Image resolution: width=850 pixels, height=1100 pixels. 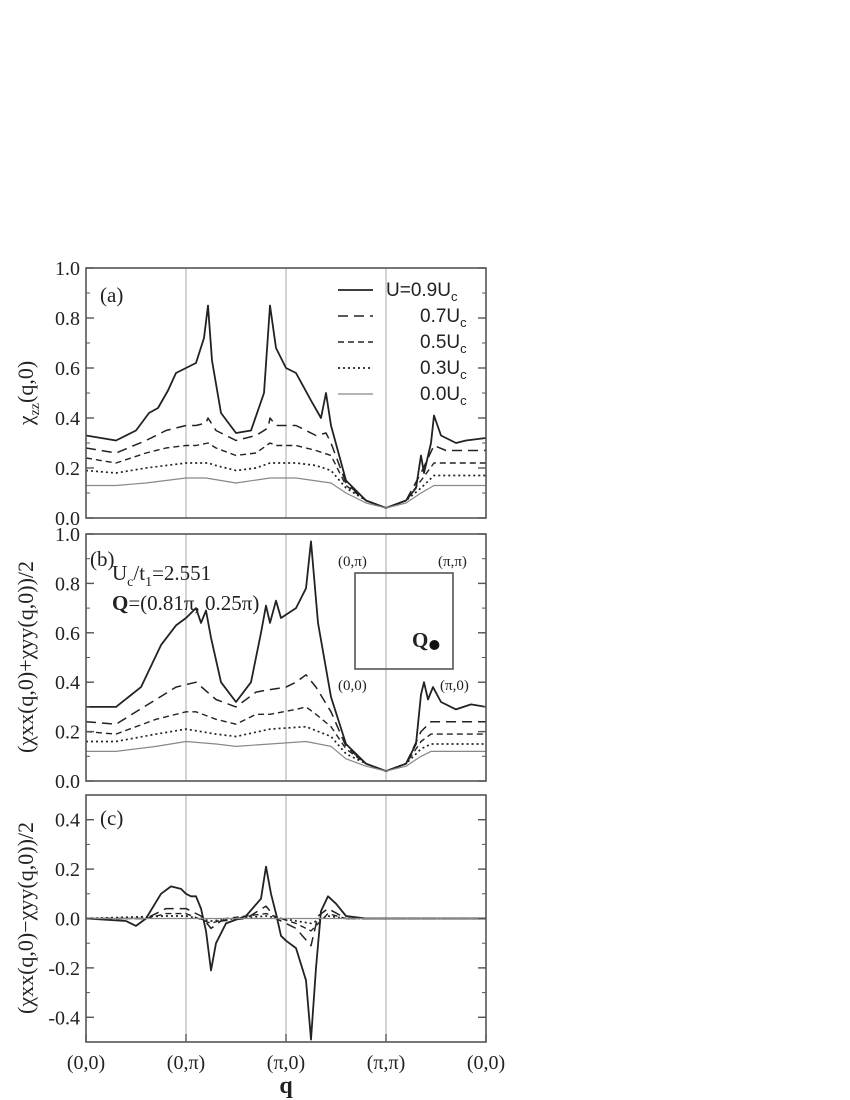 What do you see at coordinates (111, 295) in the screenshot?
I see `panel-label: (a)` at bounding box center [111, 295].